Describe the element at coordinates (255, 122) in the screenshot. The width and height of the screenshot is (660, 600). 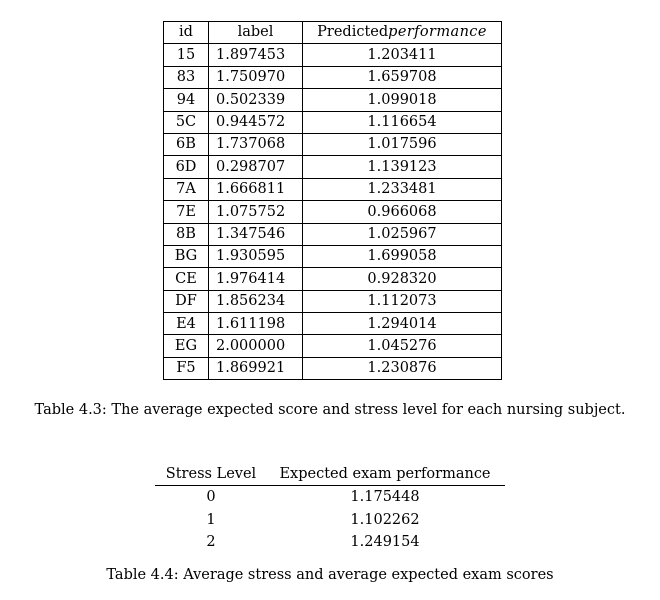
I see `cell-label: 0.944572` at that location.